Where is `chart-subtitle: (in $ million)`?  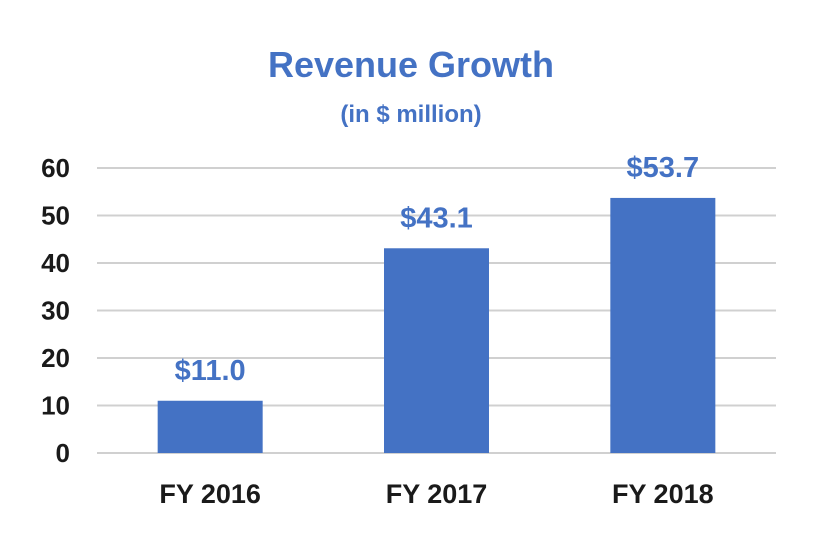 chart-subtitle: (in $ million) is located at coordinates (410, 114).